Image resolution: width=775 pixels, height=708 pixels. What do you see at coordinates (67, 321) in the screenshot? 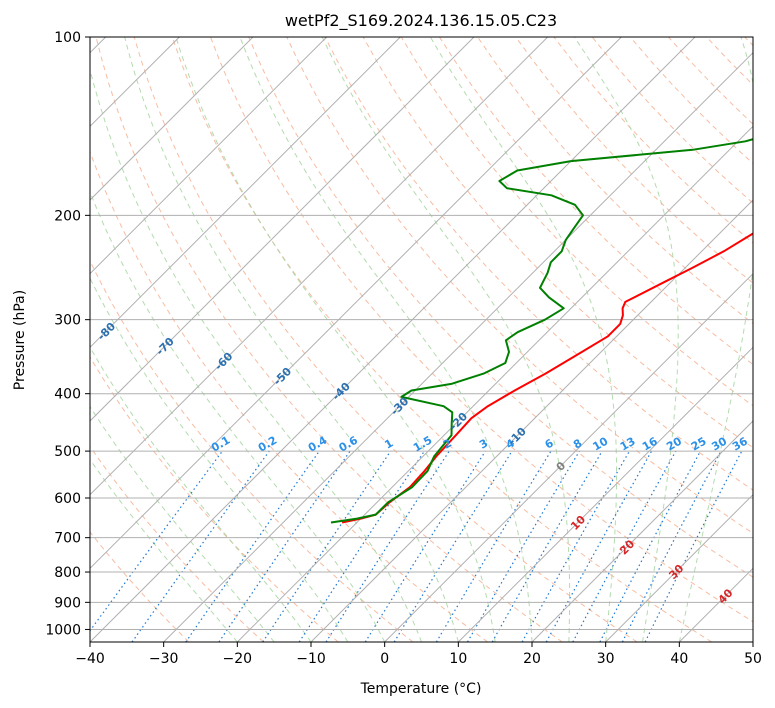
I see `y-tick-label: 300` at bounding box center [67, 321].